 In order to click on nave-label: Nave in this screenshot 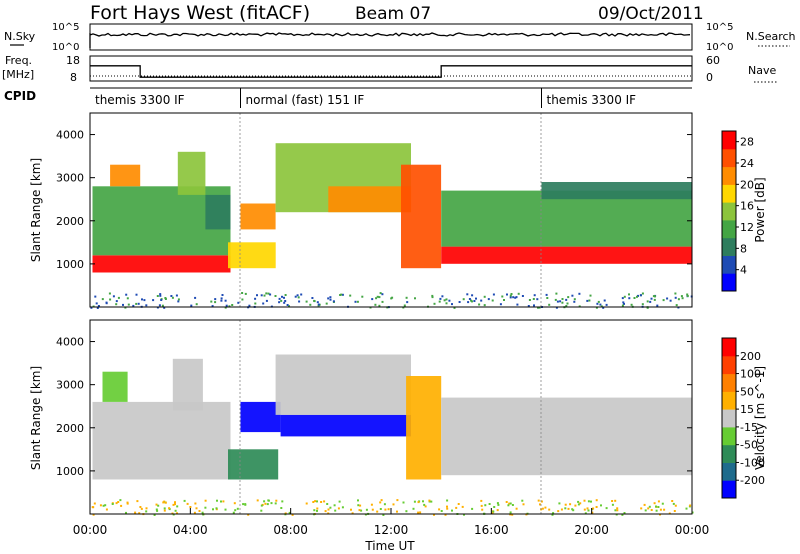, I will do `click(762, 70)`.